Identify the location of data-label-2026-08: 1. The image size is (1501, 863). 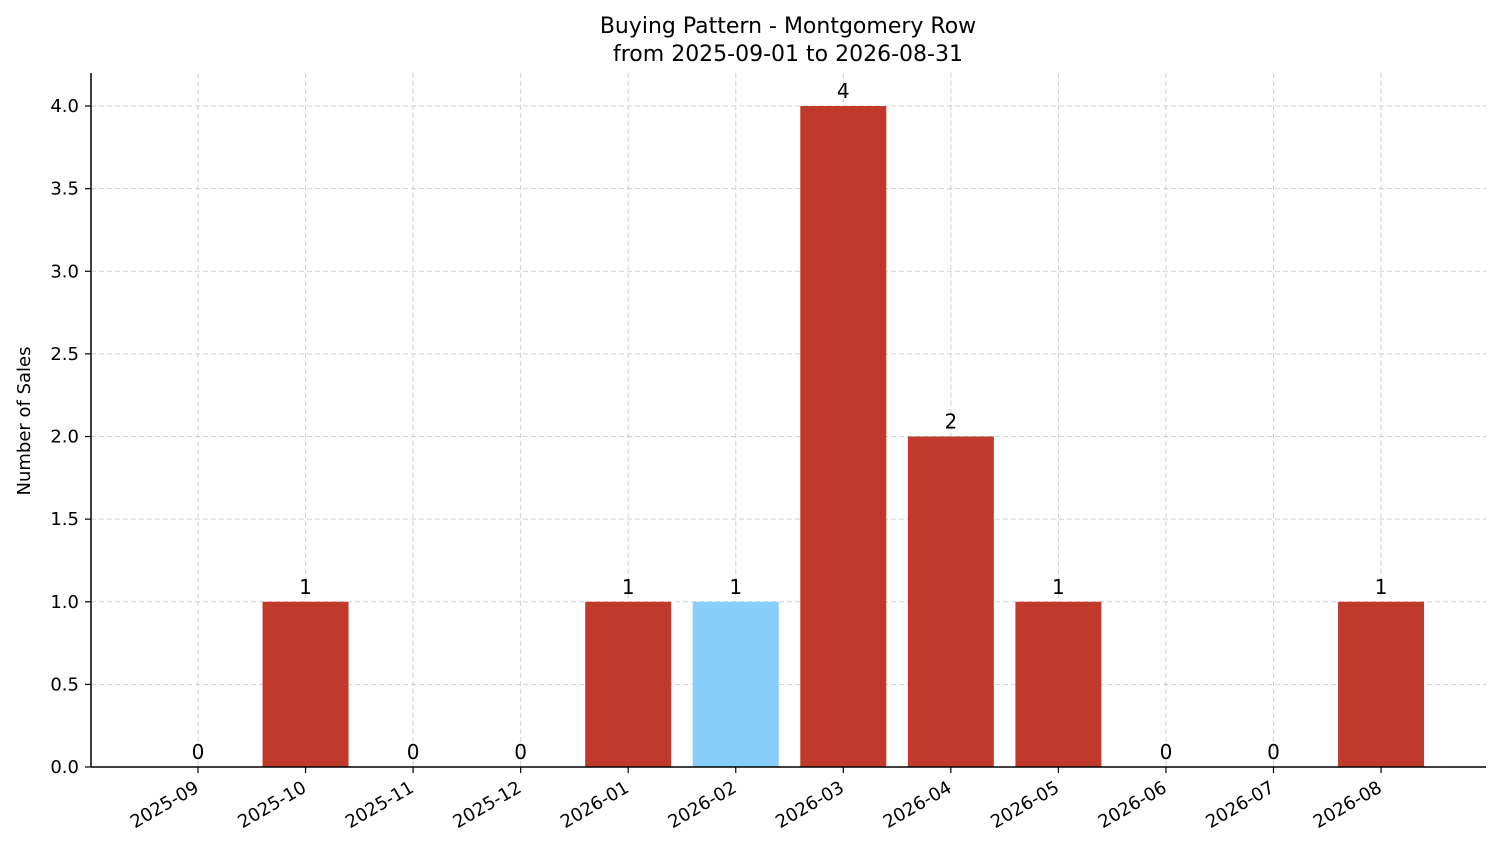
(1381, 587).